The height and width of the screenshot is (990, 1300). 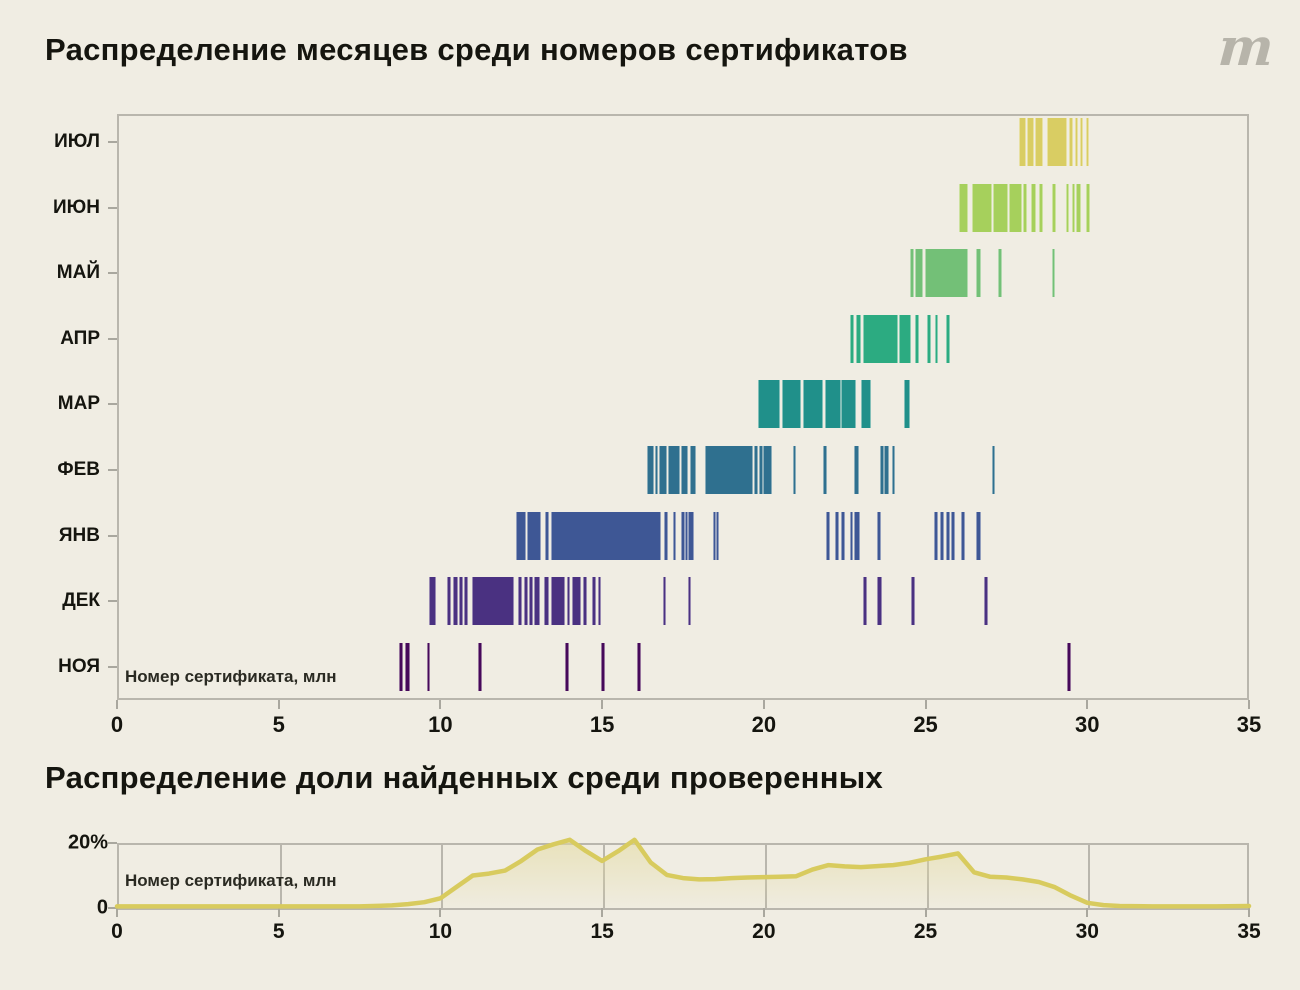 I want to click on x-tick-label: 10, so click(x=440, y=724).